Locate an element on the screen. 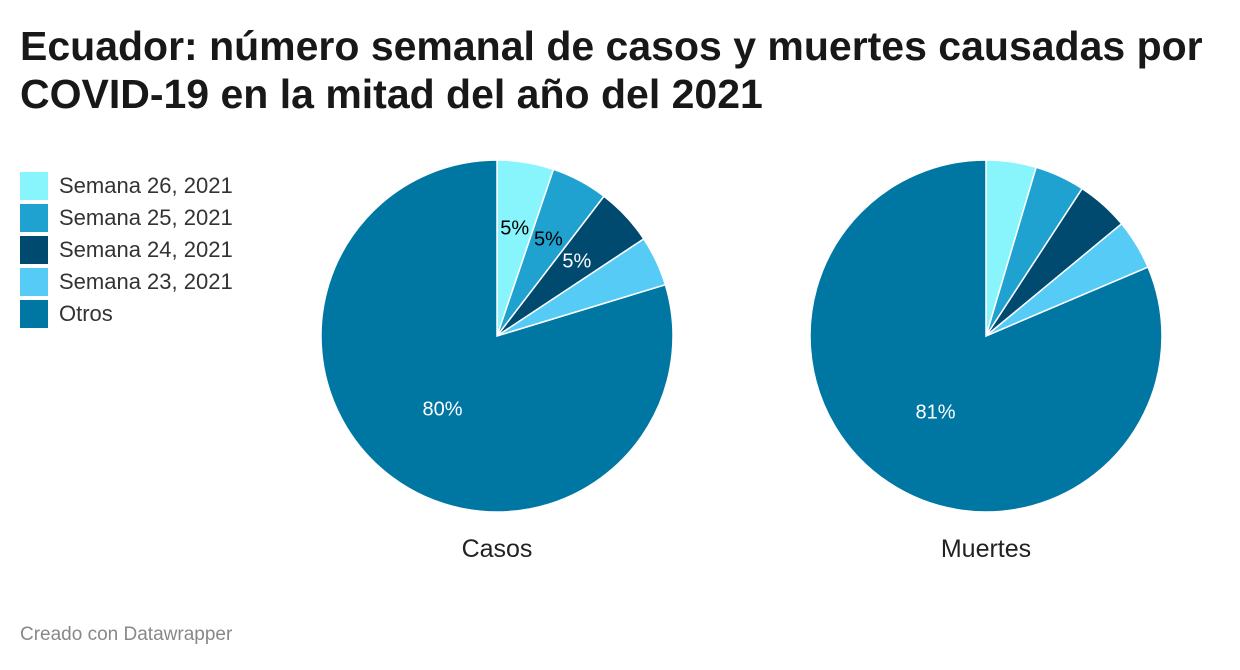 This screenshot has height=670, width=1240. legend-label: Semana 26, 2021 is located at coordinates (146, 185).